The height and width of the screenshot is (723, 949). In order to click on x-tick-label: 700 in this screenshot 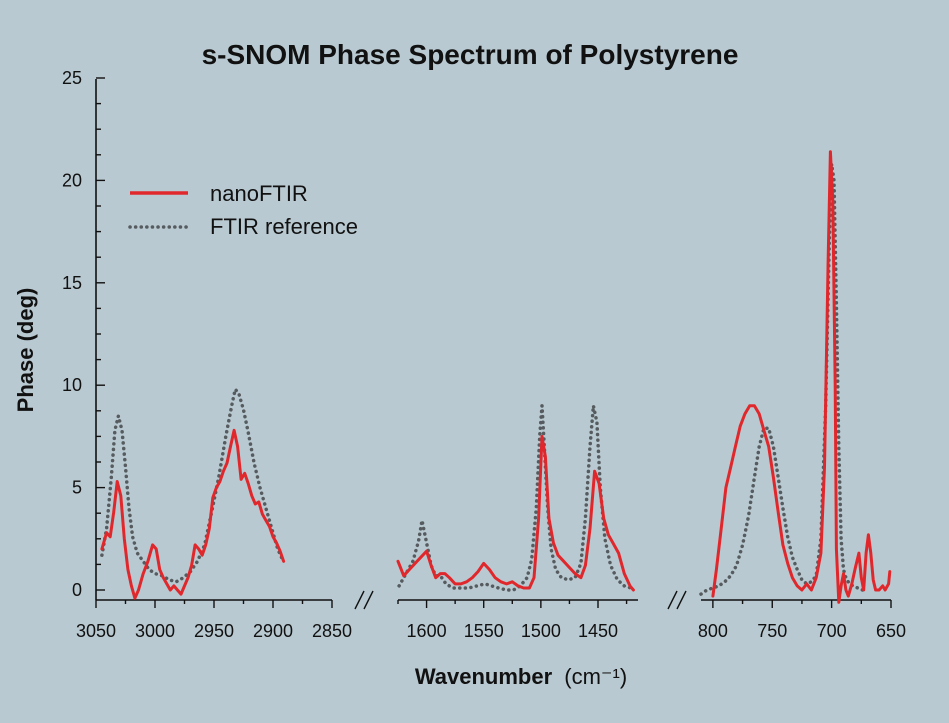, I will do `click(832, 631)`.